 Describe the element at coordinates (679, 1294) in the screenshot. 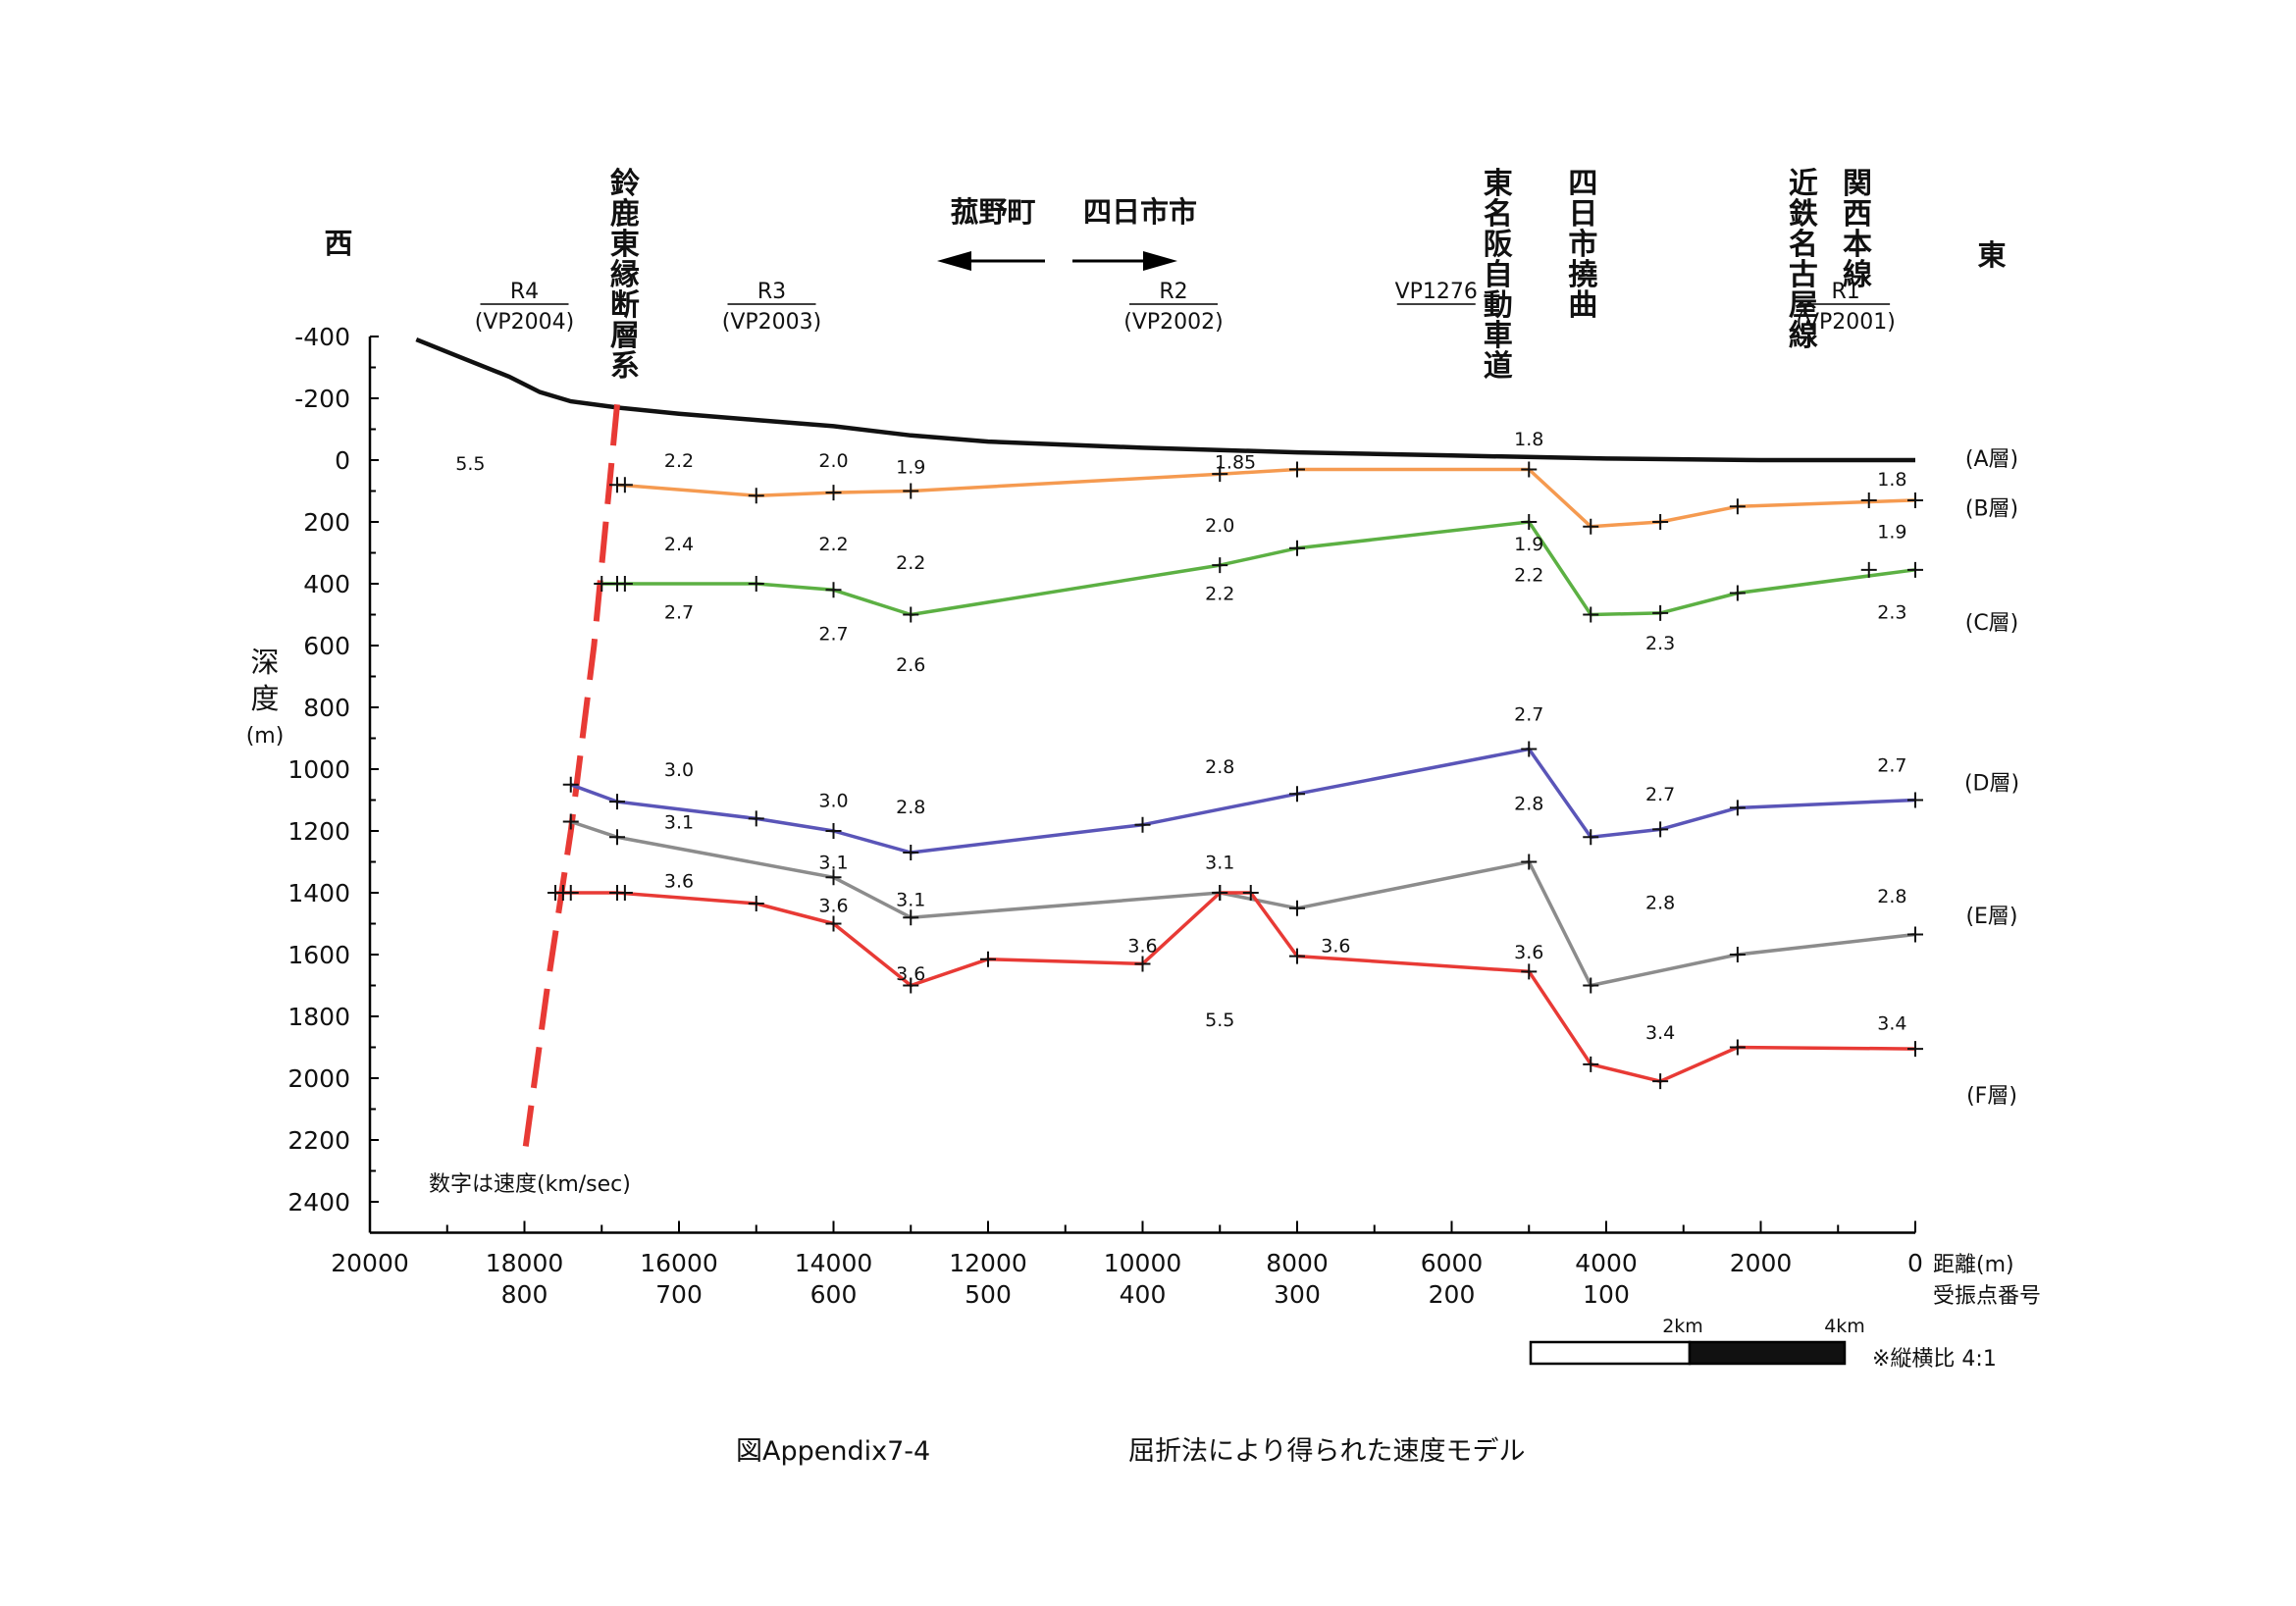

I see `receiver-number-label: 700` at that location.